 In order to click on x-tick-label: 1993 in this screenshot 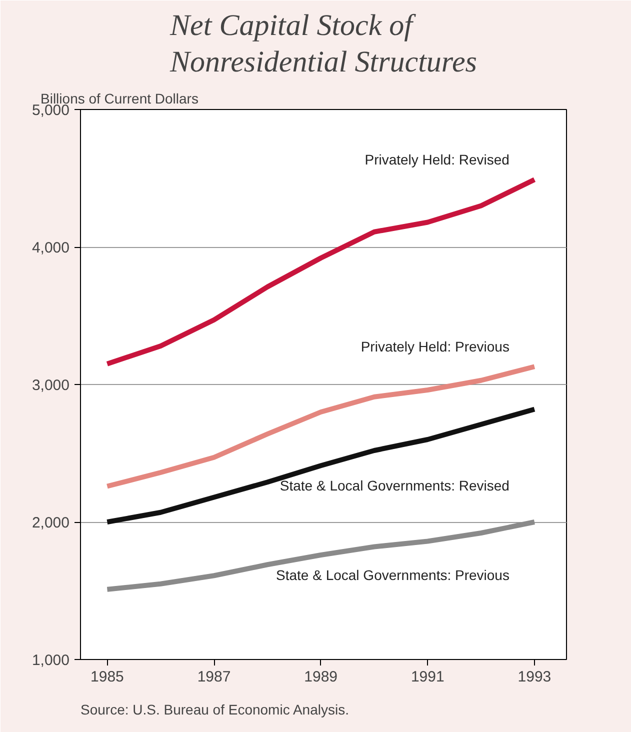, I will do `click(535, 677)`.